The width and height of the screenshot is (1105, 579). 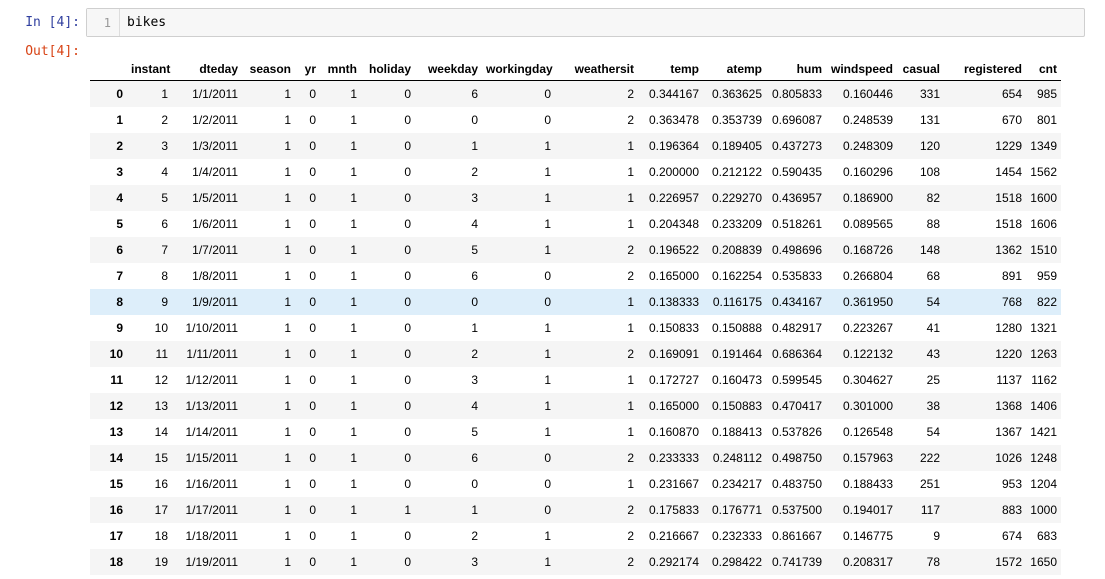 I want to click on cell-registered: 1362, so click(x=1008, y=249).